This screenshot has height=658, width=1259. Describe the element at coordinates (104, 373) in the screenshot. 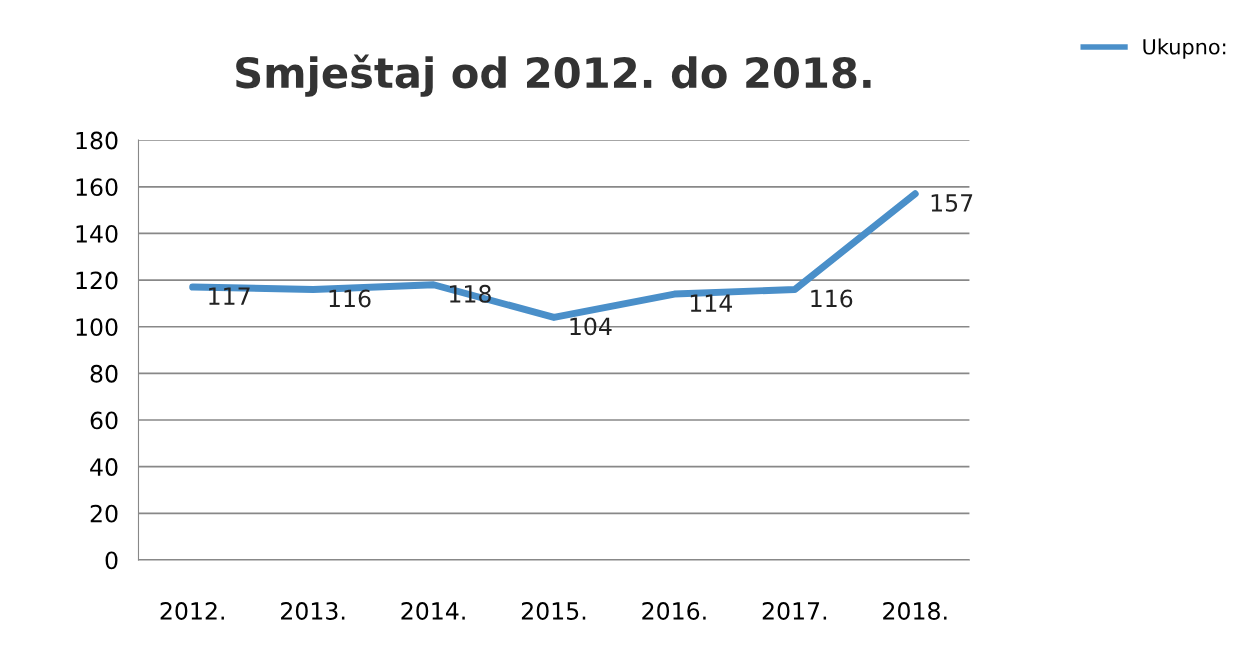

I see `y-tick-label: 80` at that location.